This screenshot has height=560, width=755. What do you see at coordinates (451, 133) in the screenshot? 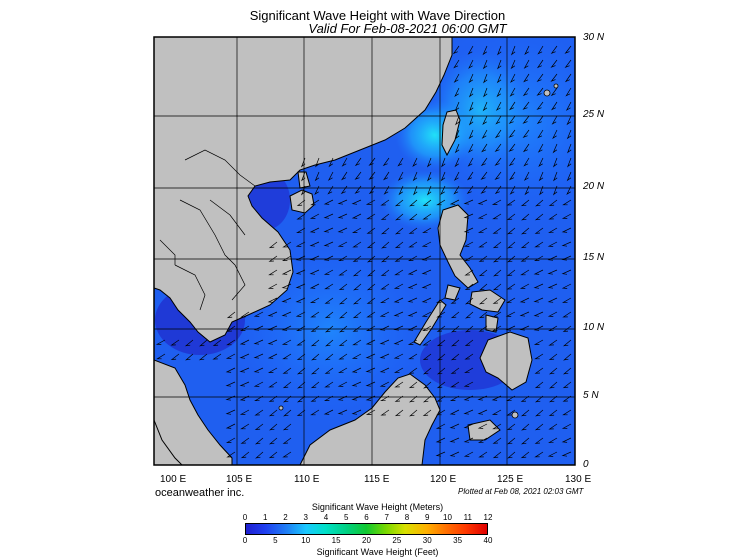
I see `taiwan` at bounding box center [451, 133].